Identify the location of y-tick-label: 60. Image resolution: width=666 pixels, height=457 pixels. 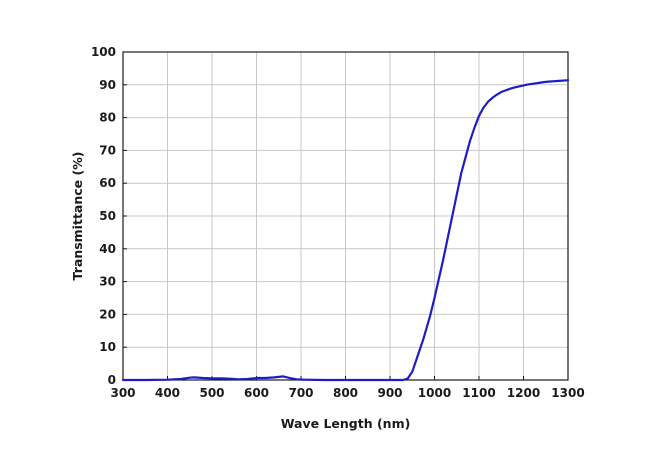
(107, 183).